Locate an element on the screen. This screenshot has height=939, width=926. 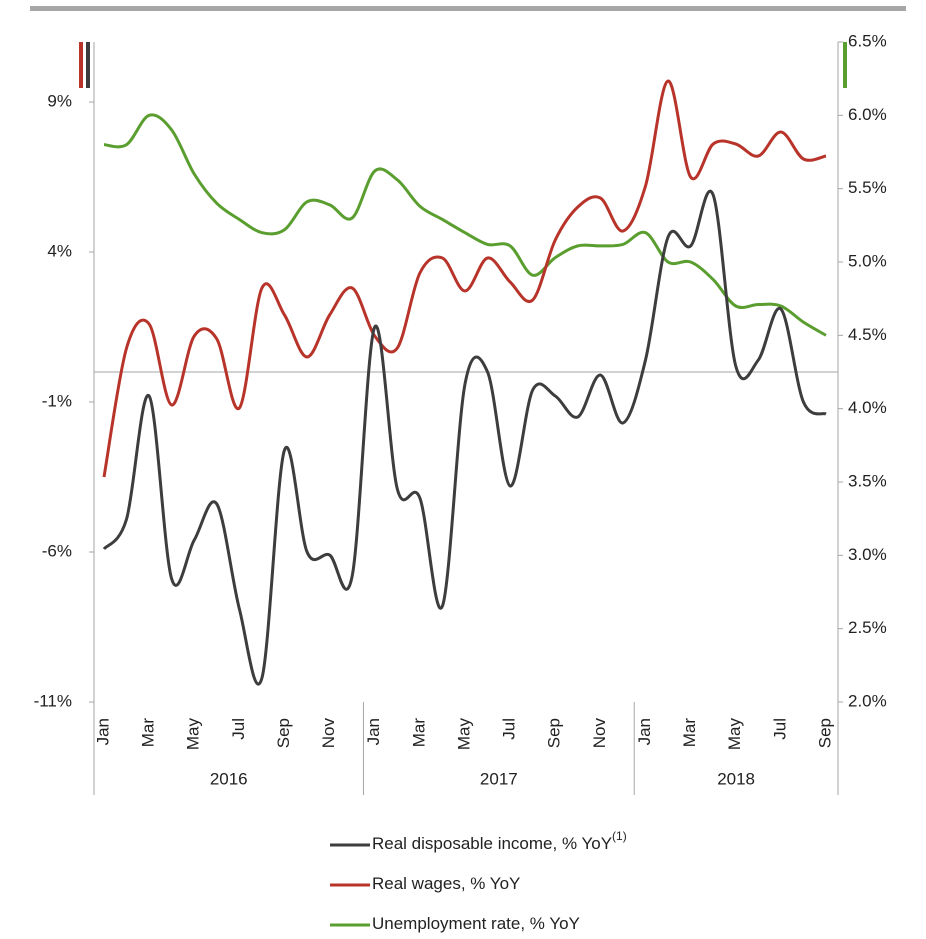
y2-tick-label: 6.5% is located at coordinates (867, 40).